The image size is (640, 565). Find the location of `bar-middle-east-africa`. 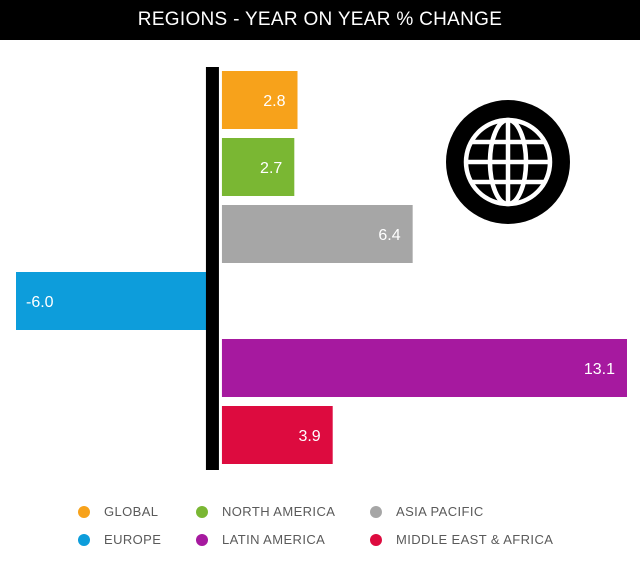

bar-middle-east-africa is located at coordinates (277, 435).